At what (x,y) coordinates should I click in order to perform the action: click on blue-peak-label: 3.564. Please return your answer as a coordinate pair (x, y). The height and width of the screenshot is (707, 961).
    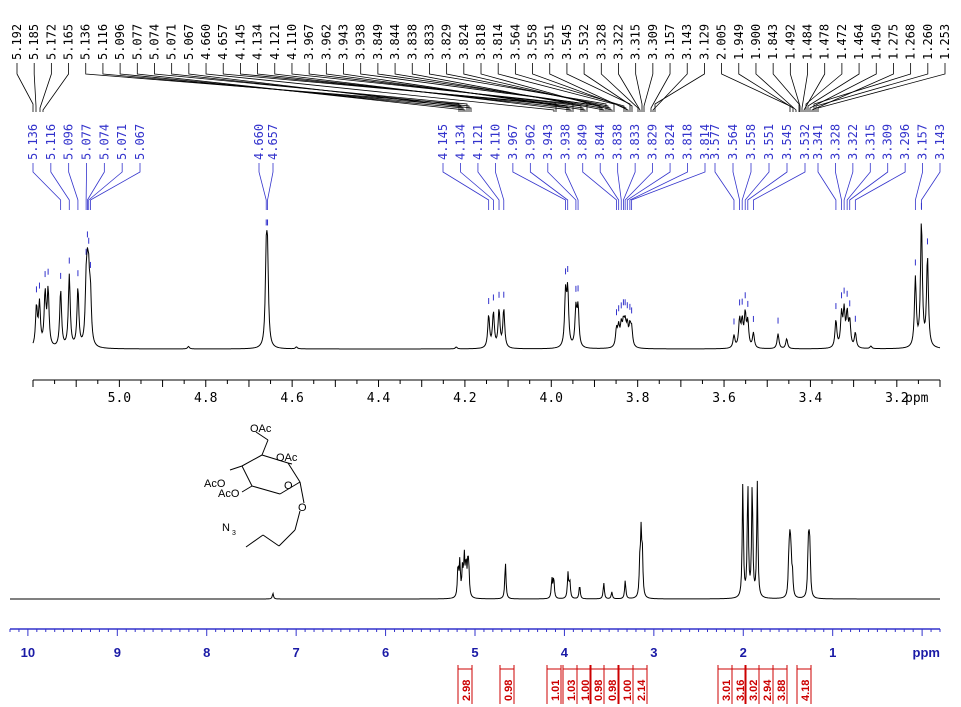
    Looking at the image, I should click on (733, 142).